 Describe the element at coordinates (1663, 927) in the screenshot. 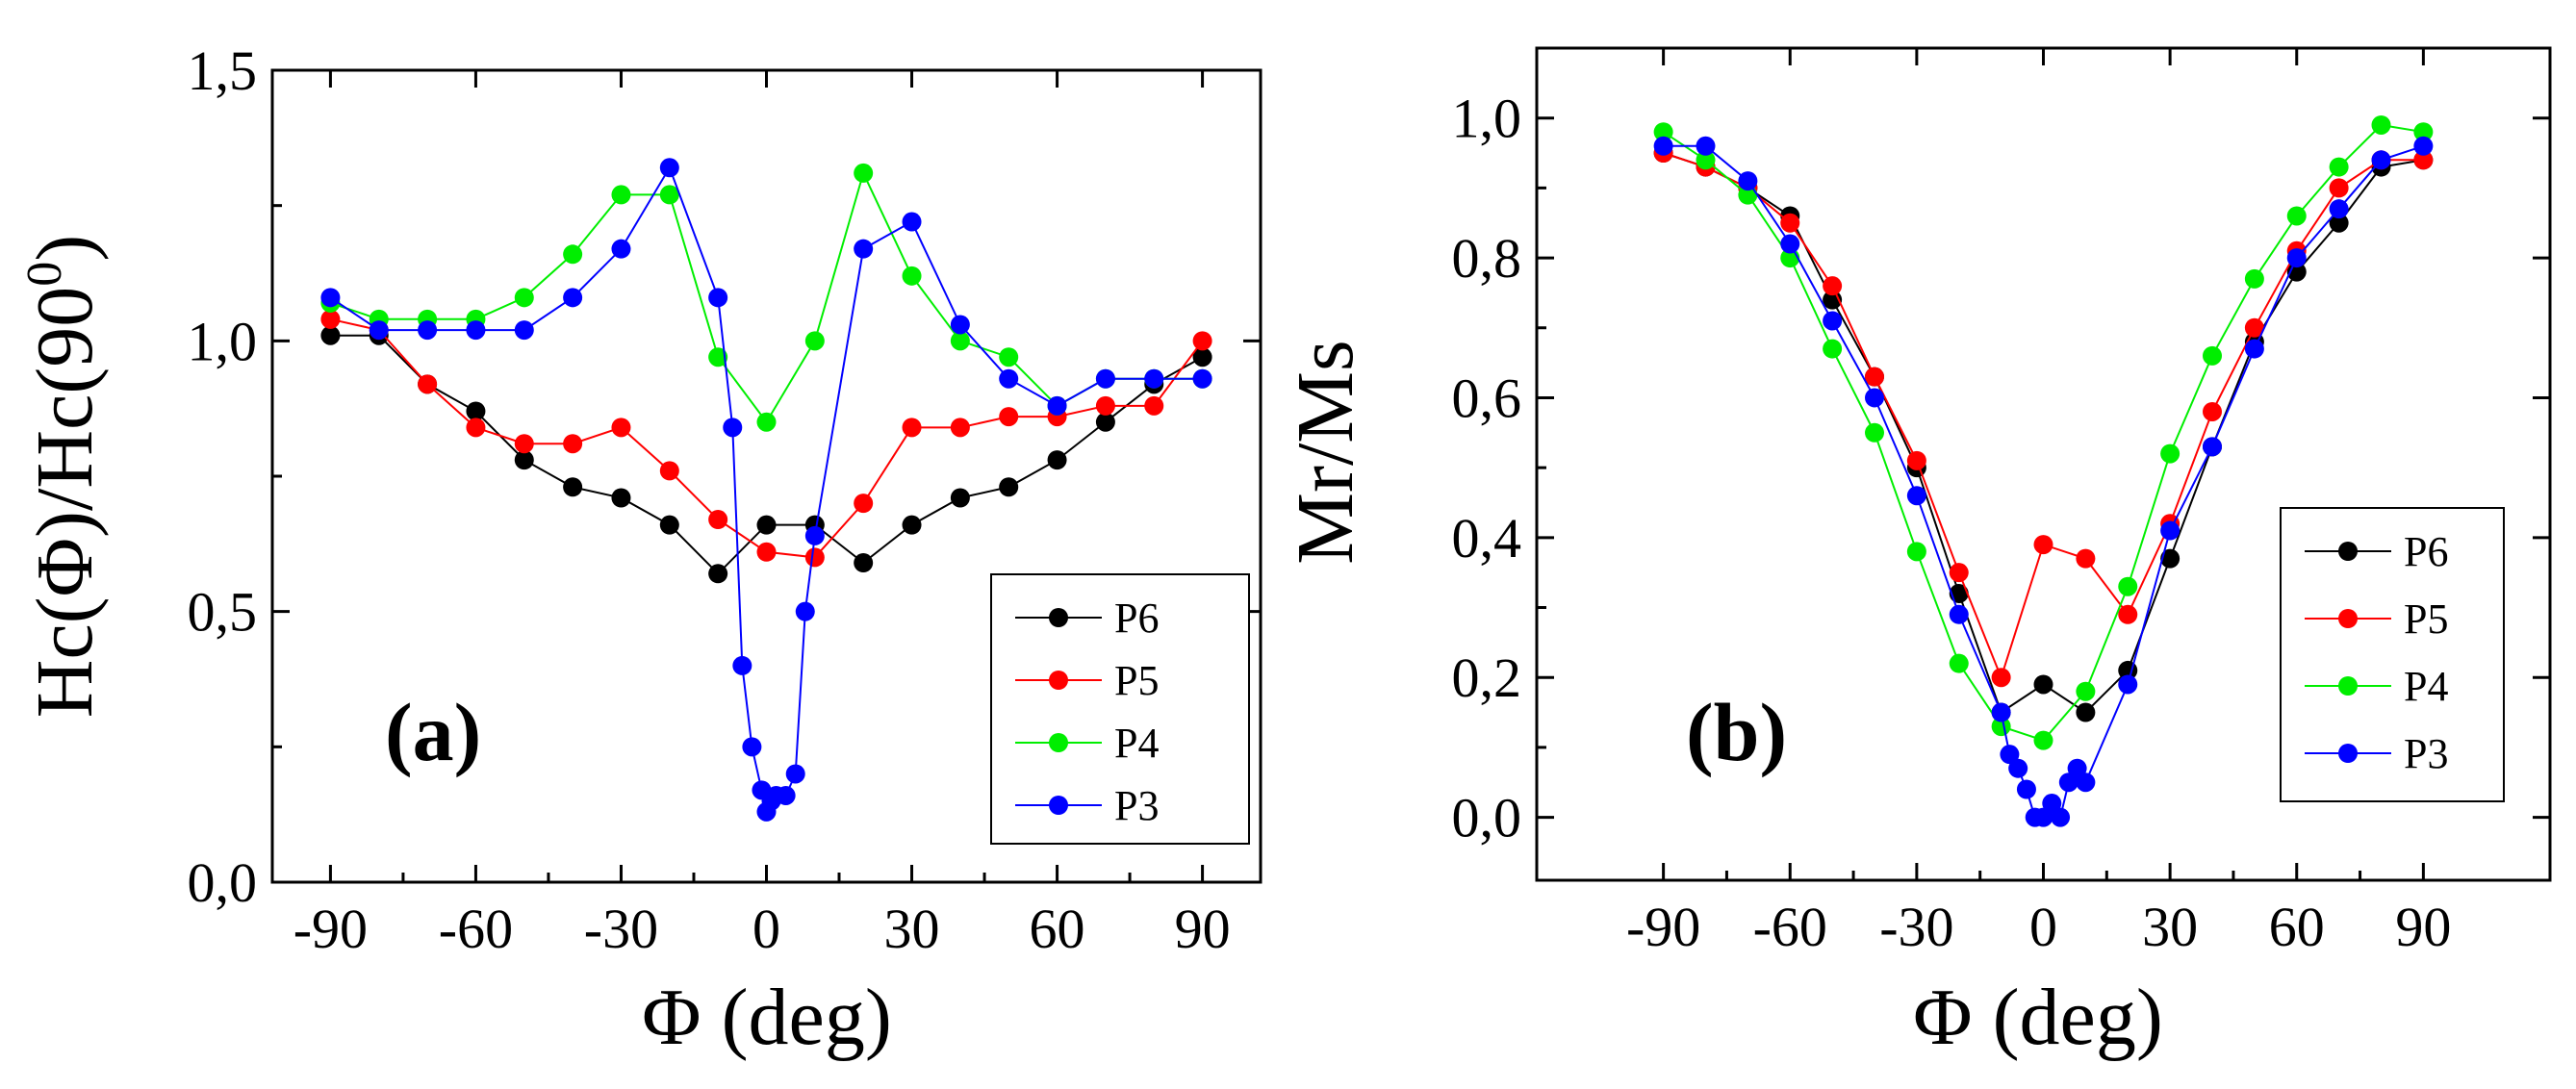

I see `x-tick-label: -90` at that location.